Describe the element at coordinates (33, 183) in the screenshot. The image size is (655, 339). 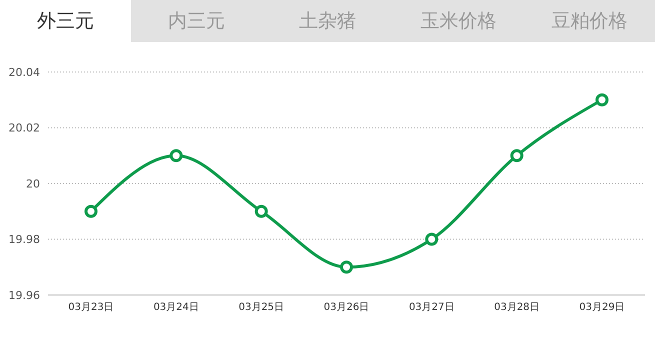
I see `y-tick-label: 20` at that location.